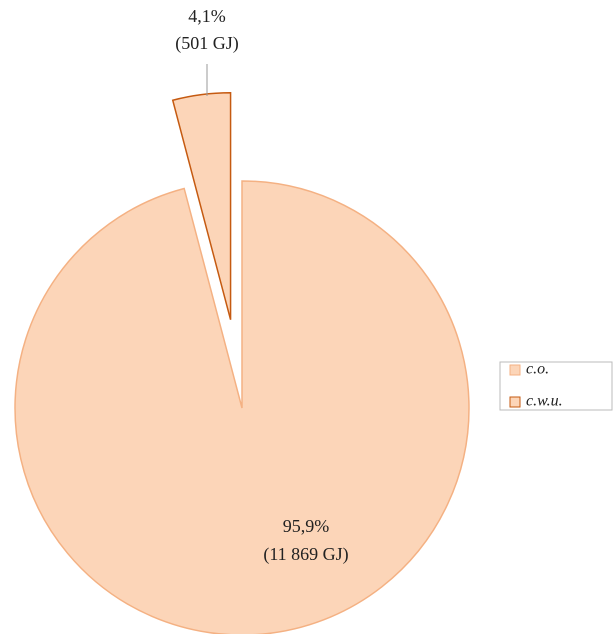 The image size is (613, 634). I want to click on legend-label: c.w.u., so click(544, 401).